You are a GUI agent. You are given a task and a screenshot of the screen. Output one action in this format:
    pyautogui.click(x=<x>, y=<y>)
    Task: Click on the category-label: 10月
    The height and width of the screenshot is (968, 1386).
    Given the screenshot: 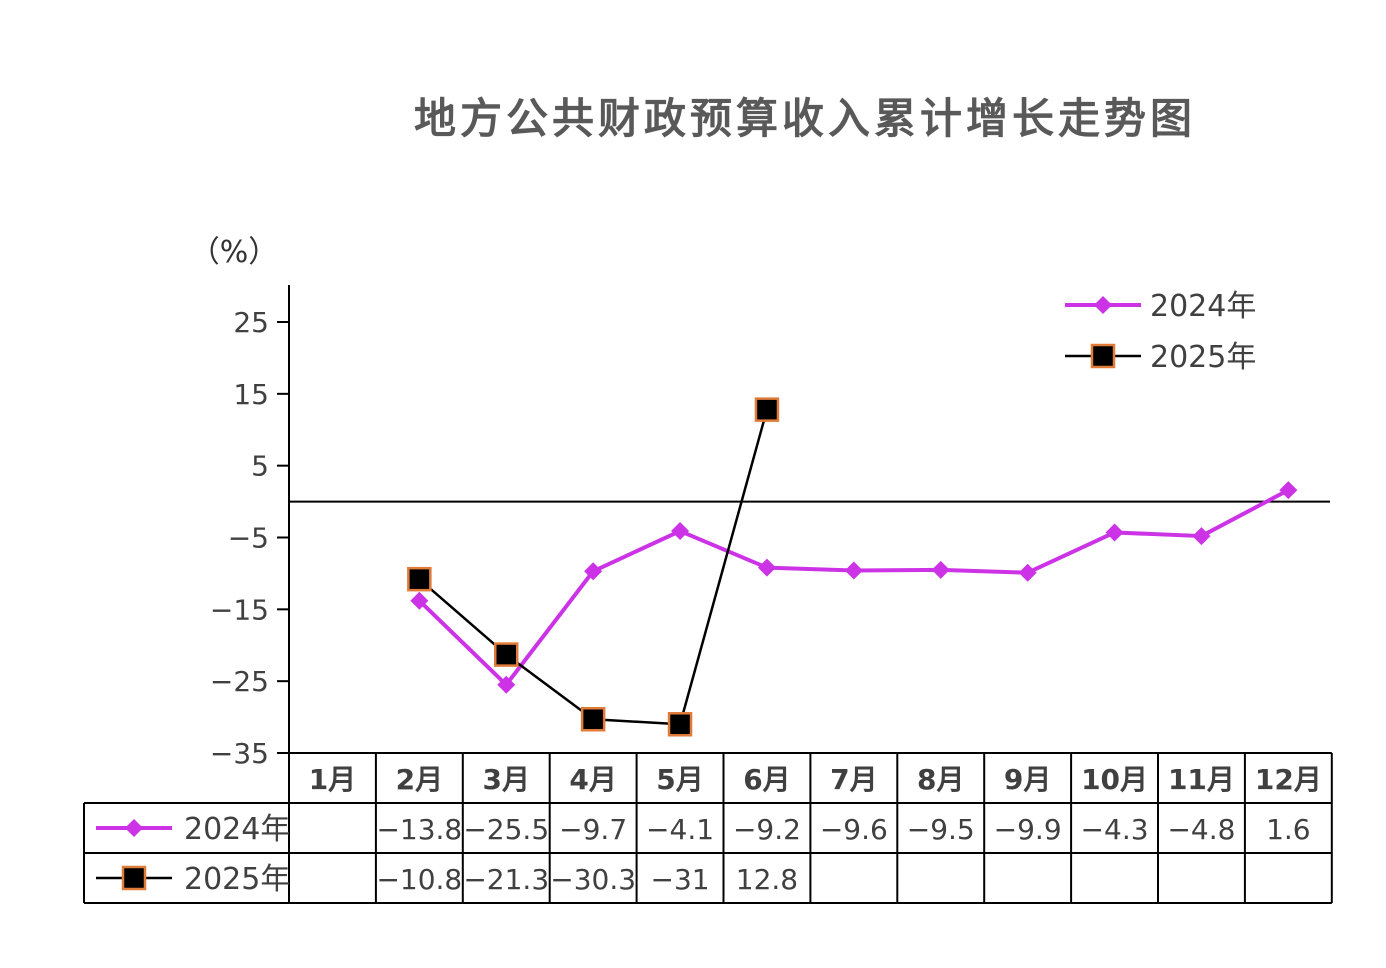 What is the action you would take?
    pyautogui.click(x=1114, y=779)
    